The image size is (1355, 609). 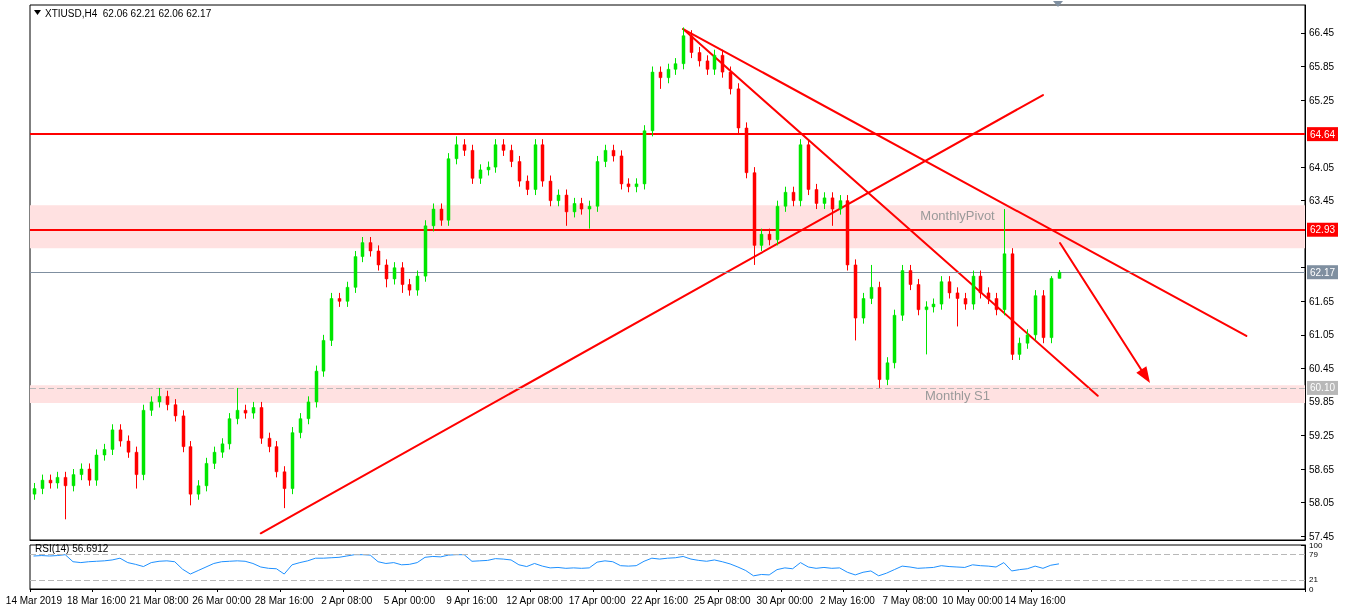 I want to click on y-tick-label: 58.05, so click(x=1322, y=503).